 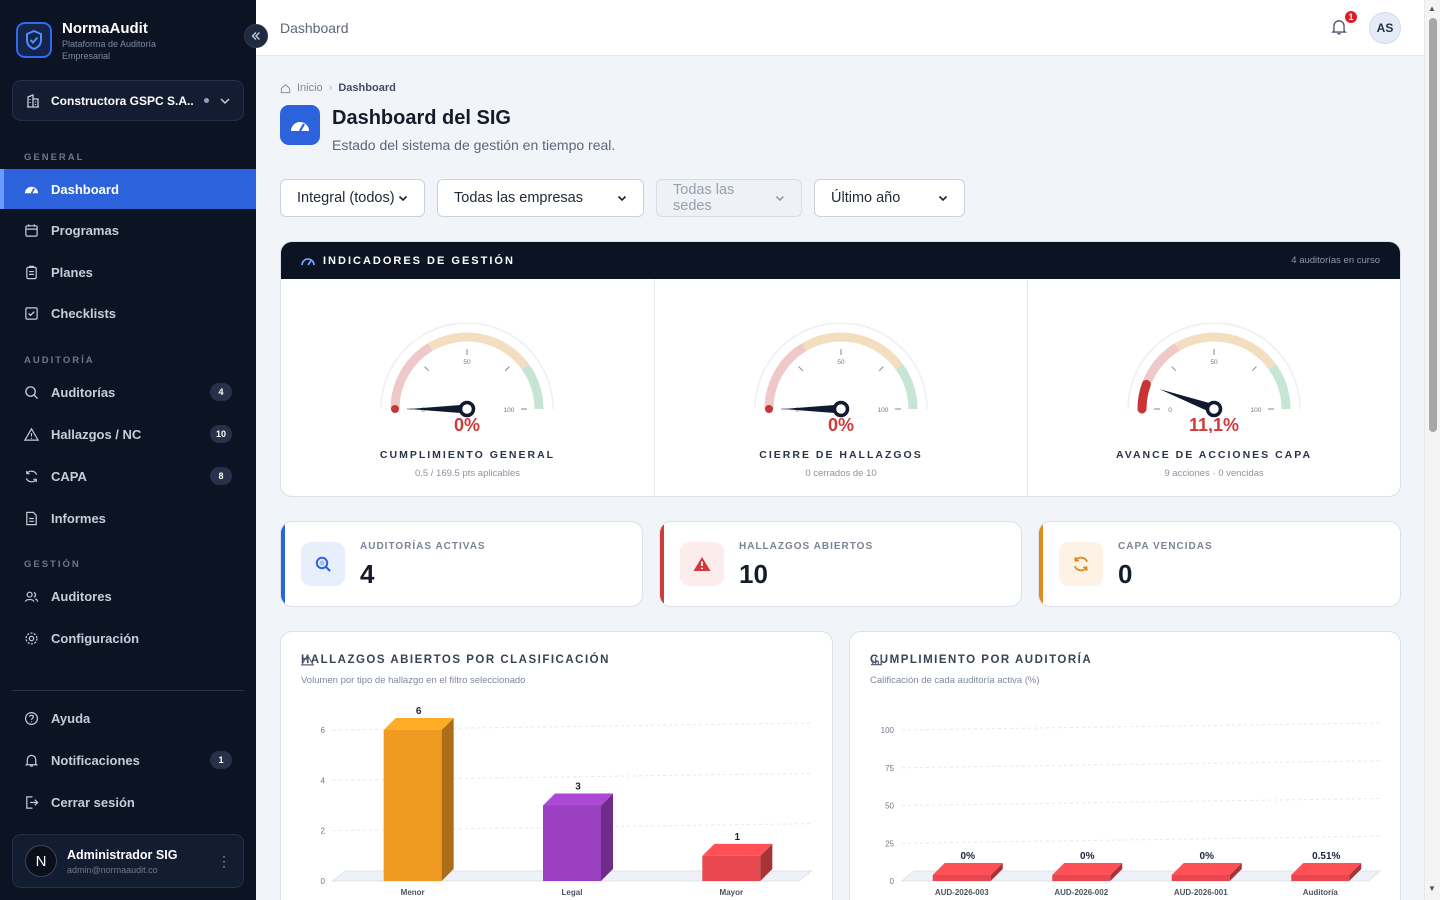 I want to click on gauge-needle, so click(x=1187, y=401).